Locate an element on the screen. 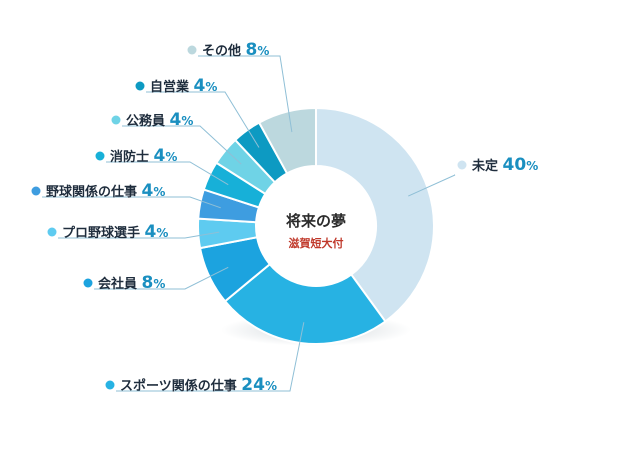  slice-label: スポーツ関係の仕事 24% is located at coordinates (198, 385).